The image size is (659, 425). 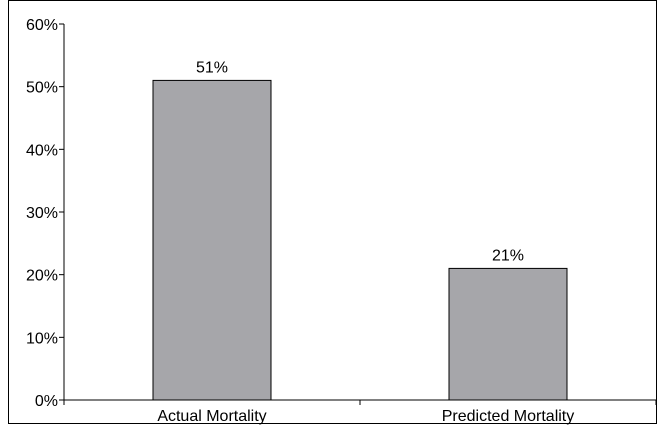 I want to click on y-tick-label: 60%, so click(x=42, y=25).